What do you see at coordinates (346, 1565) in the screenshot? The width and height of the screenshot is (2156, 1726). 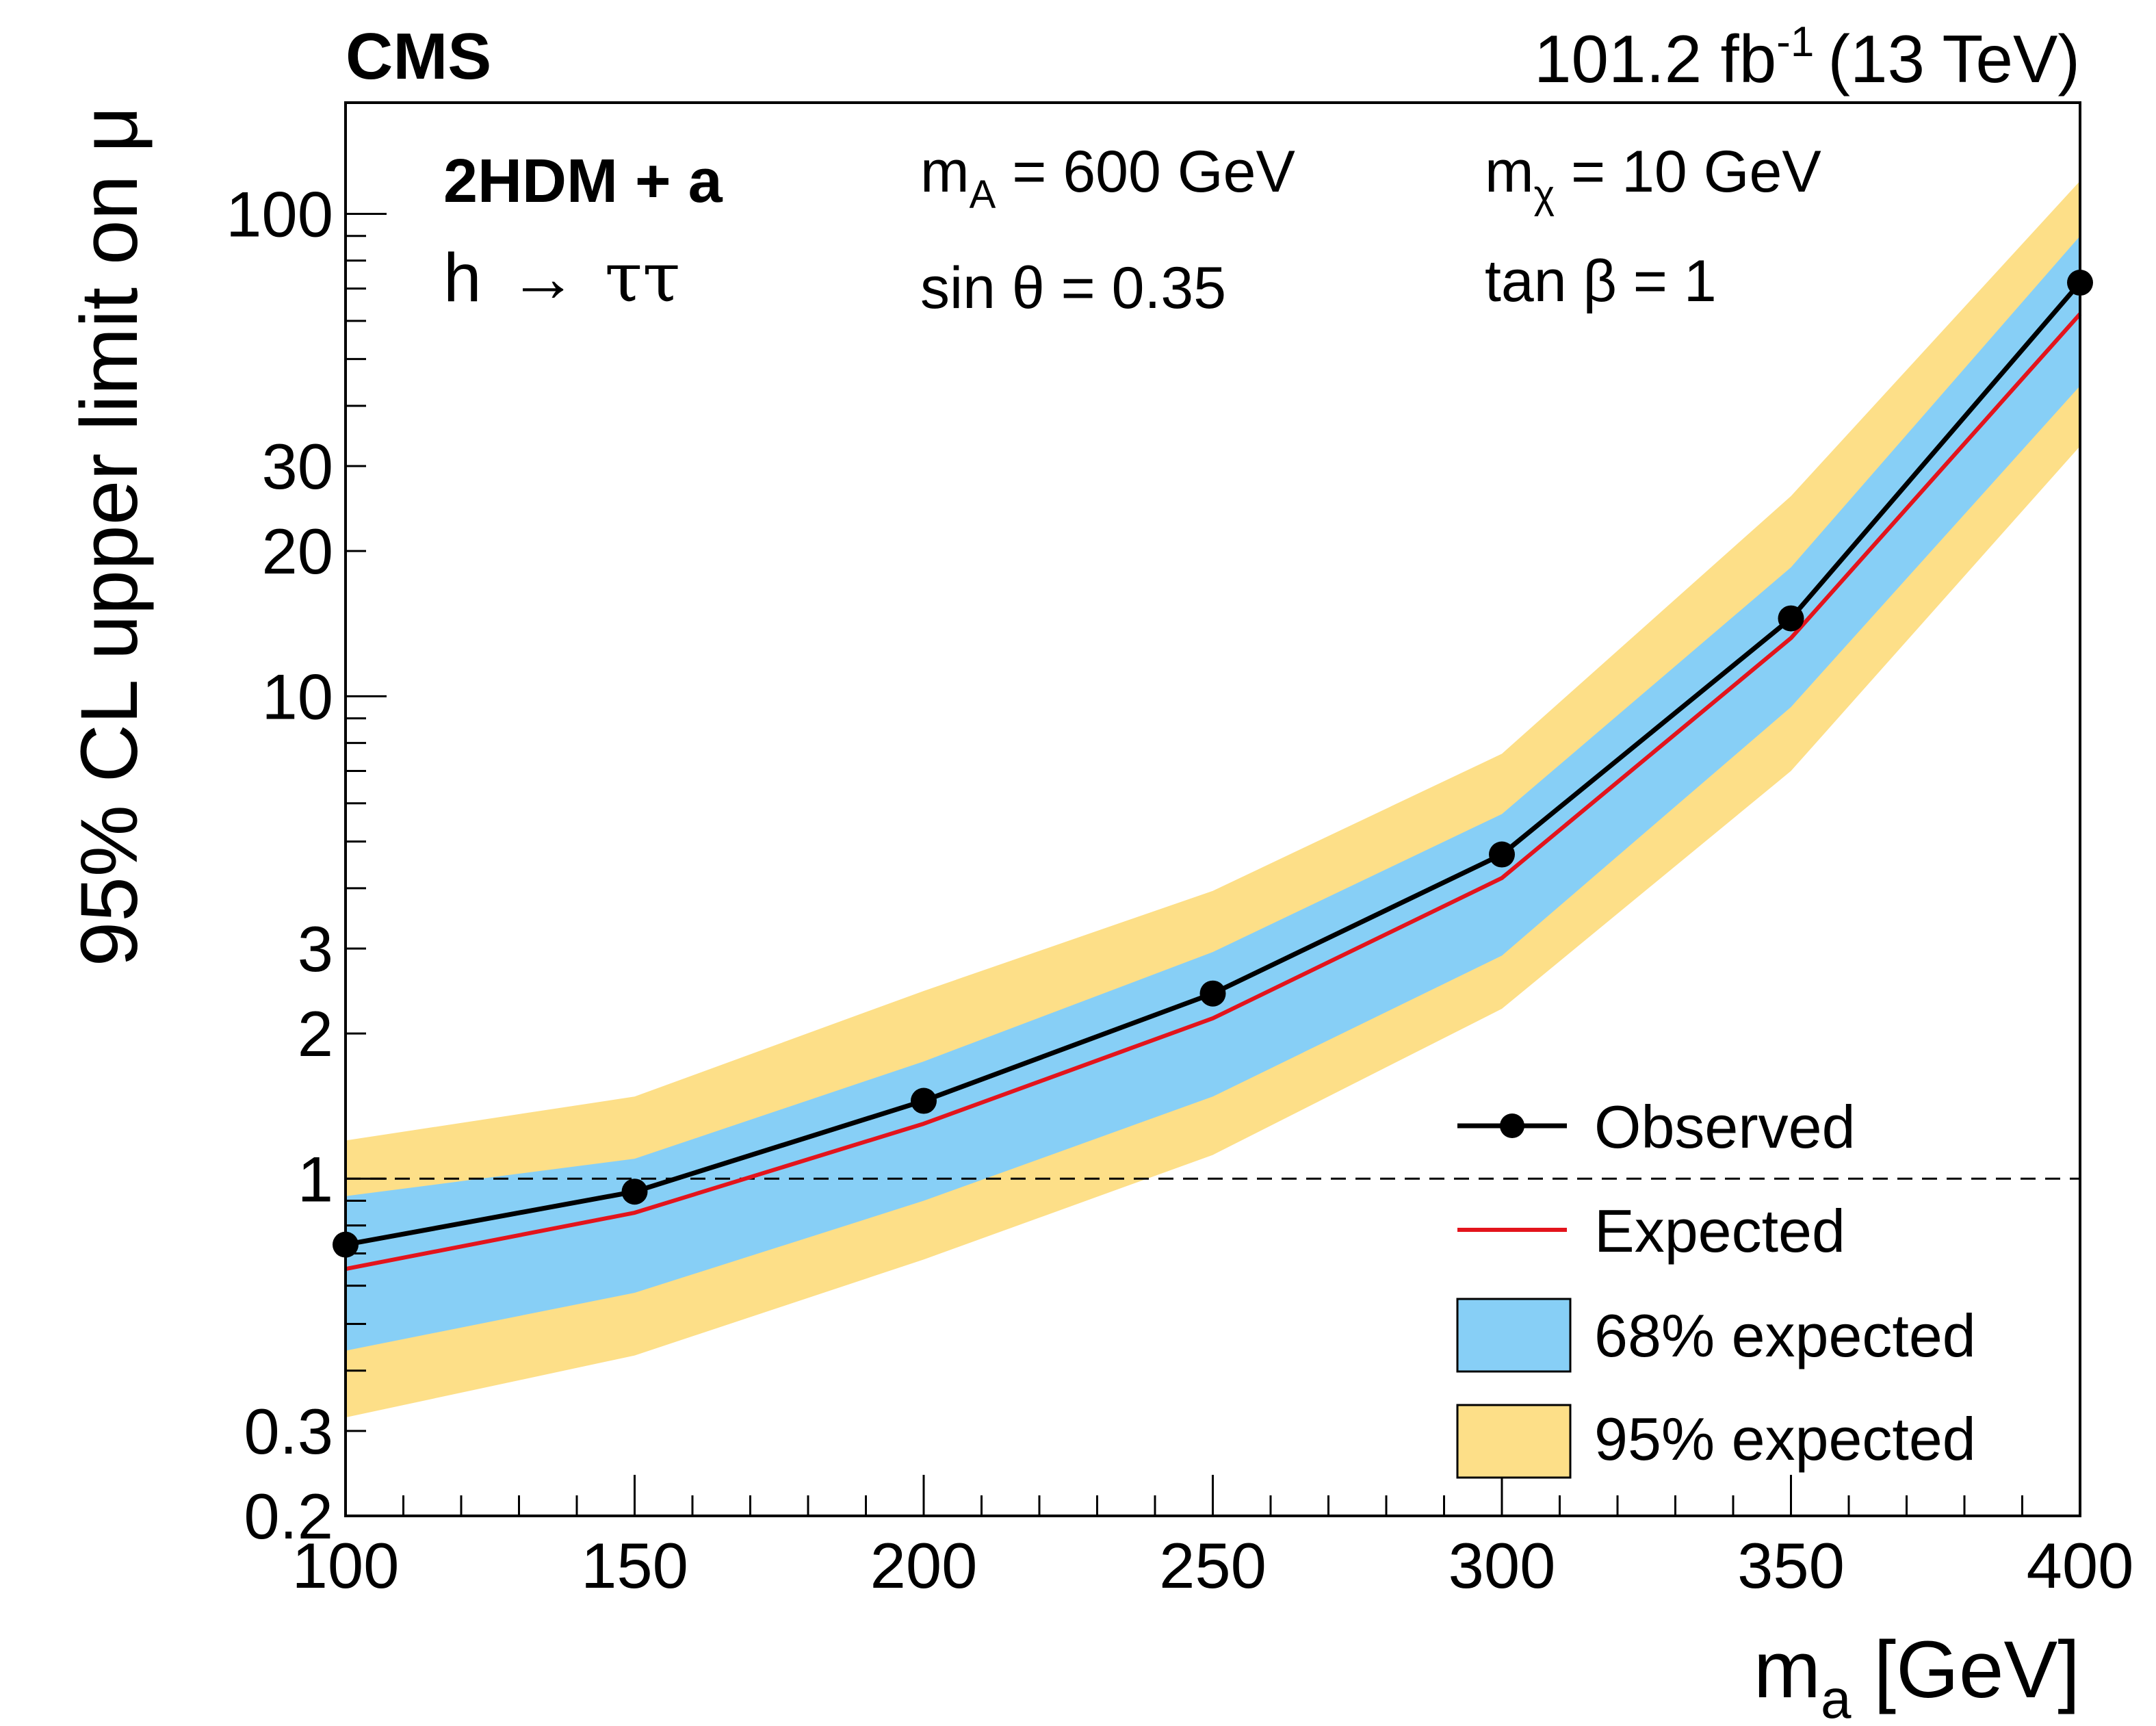 I see `x-tick-label: 100` at bounding box center [346, 1565].